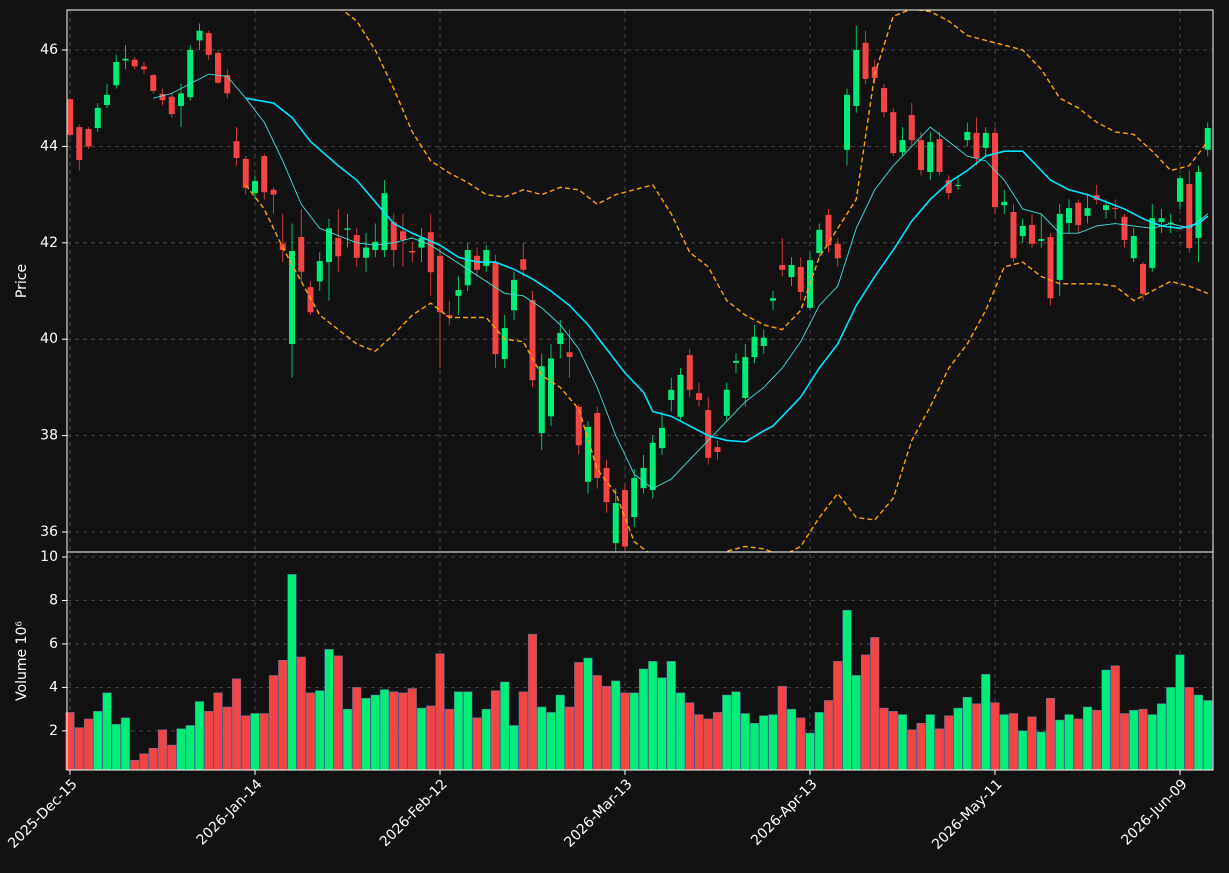 This screenshot has width=1229, height=873. Describe the element at coordinates (49, 557) in the screenshot. I see `y2-tick-label: 10` at that location.